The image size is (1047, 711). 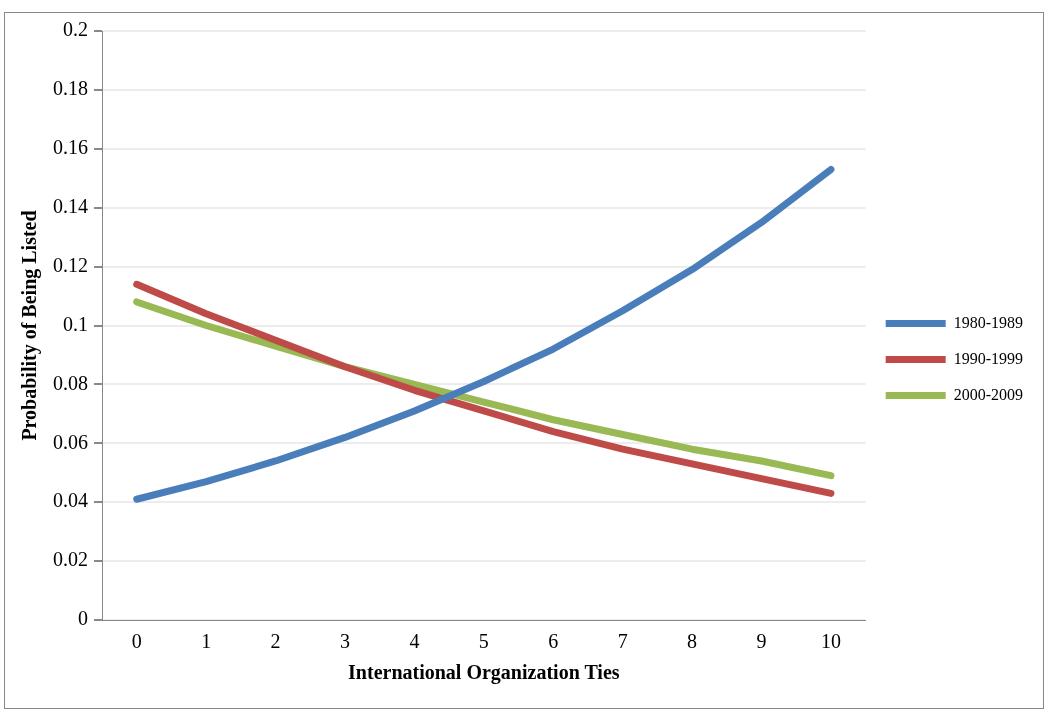 I want to click on y-tick-label: 0.12, so click(x=70, y=264).